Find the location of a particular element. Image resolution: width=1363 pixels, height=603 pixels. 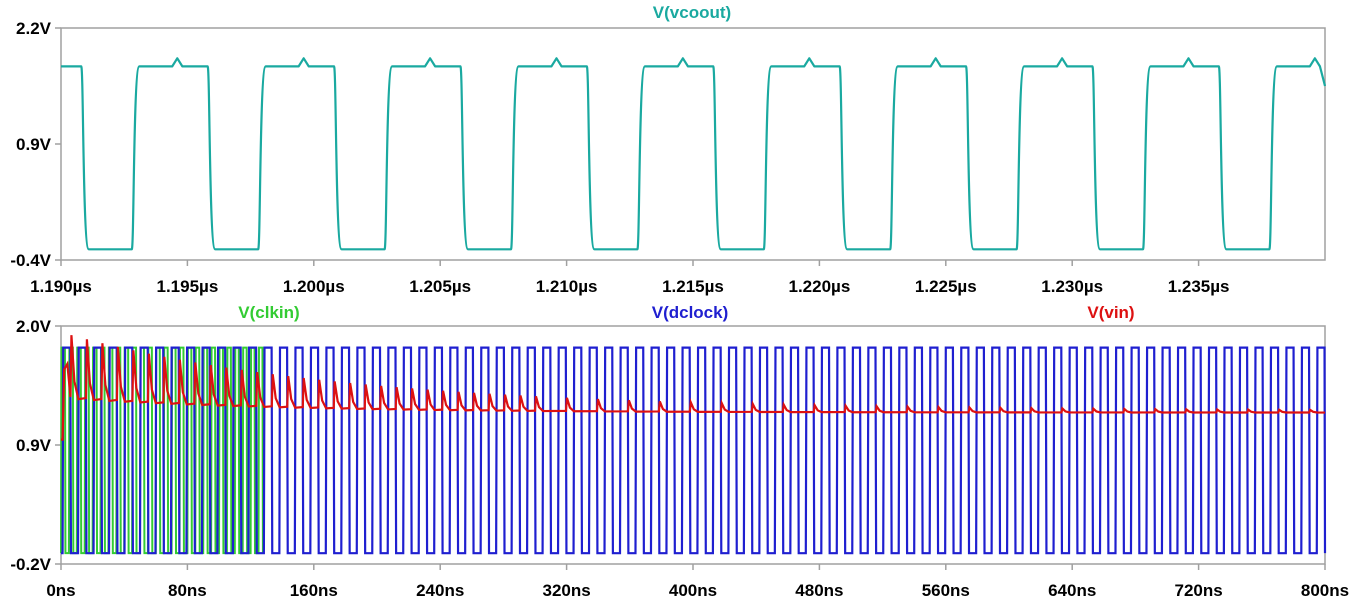

bottom-x-tick-label: 560ns is located at coordinates (946, 590).